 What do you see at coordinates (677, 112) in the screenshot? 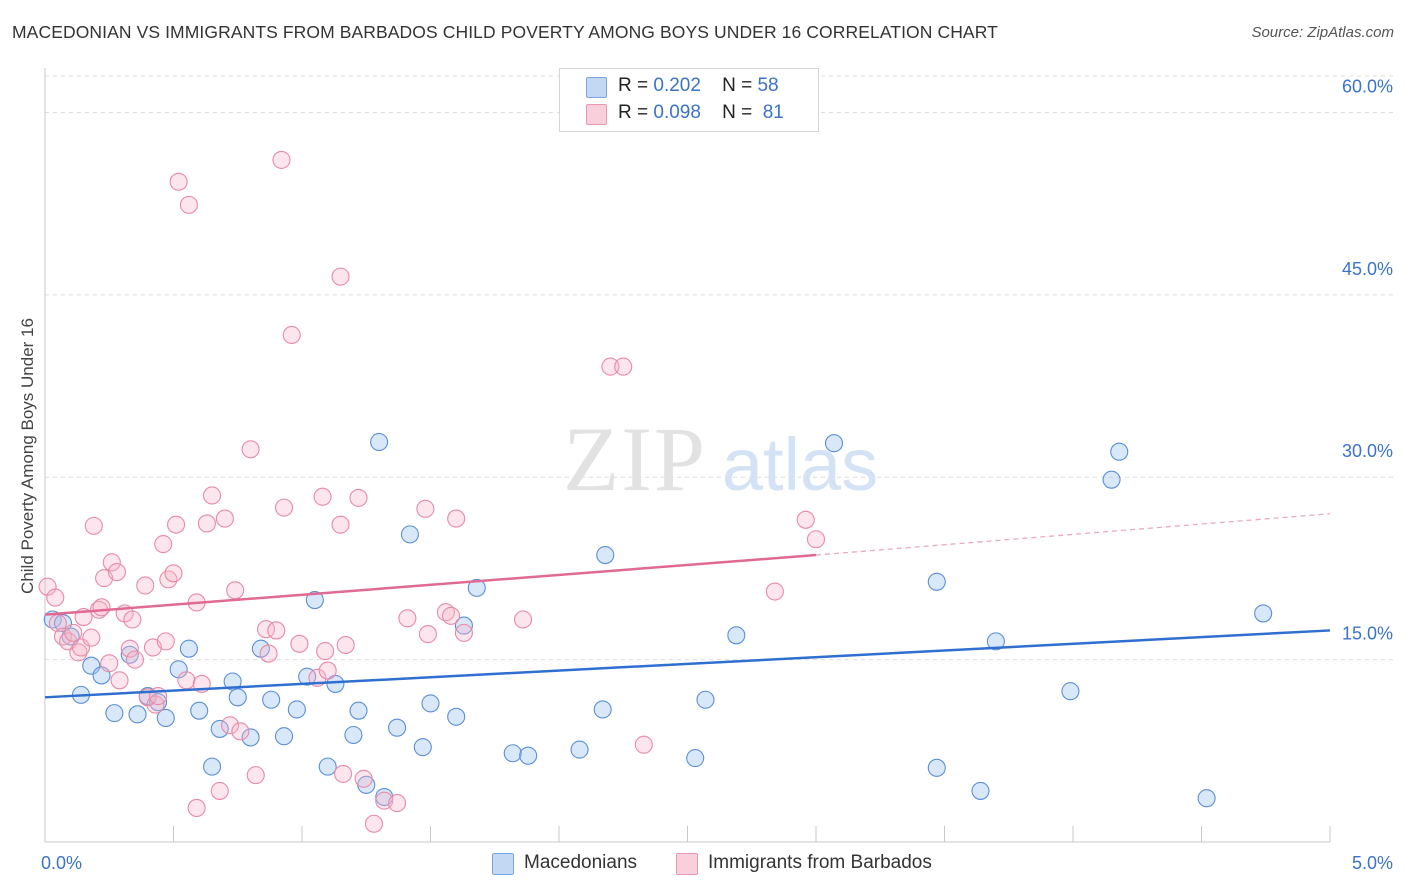
I see `r-value: 0.098` at bounding box center [677, 112].